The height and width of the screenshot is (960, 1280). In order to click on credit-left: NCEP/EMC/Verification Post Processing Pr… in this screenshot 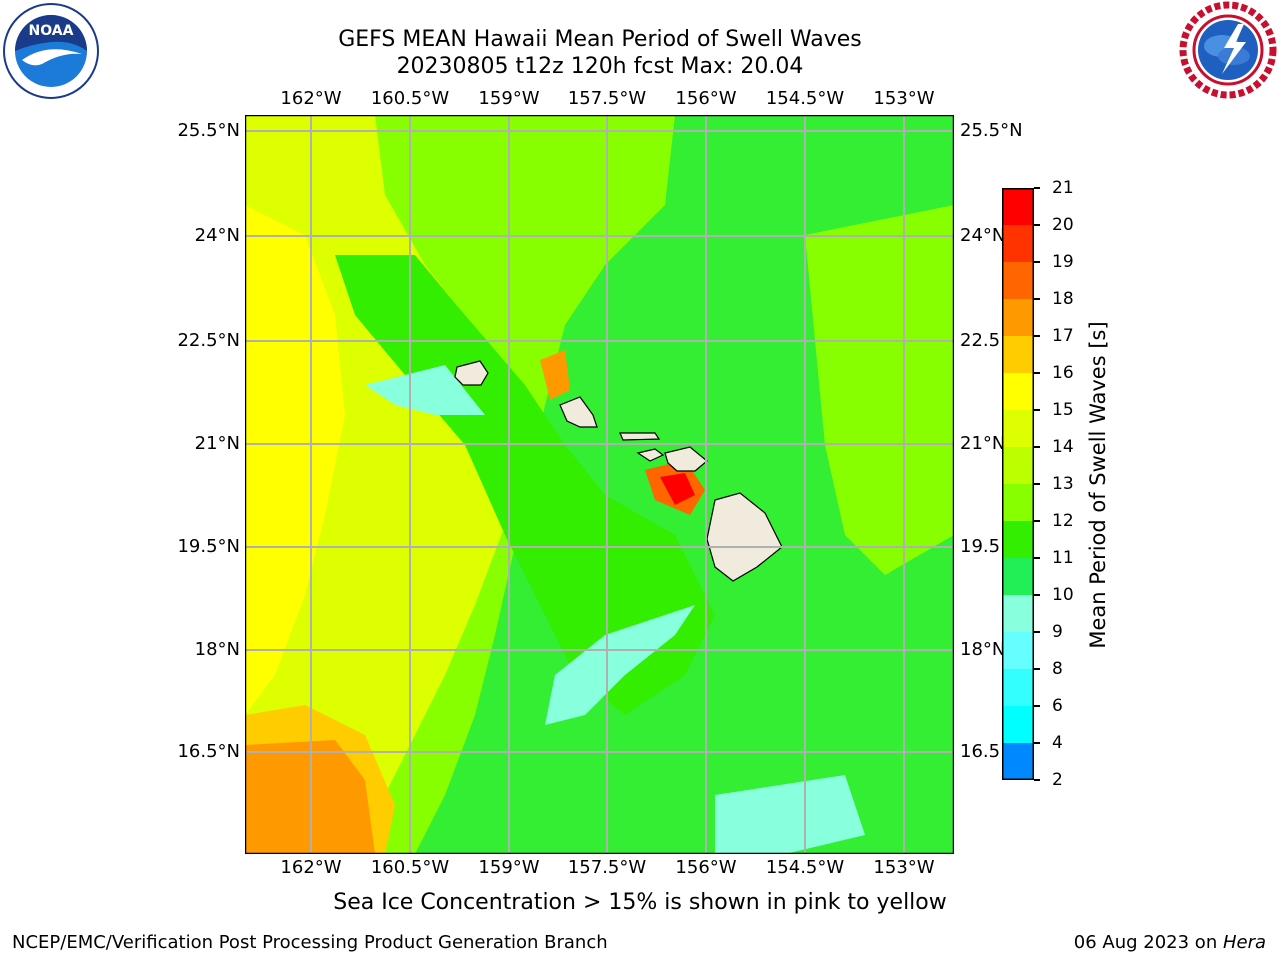, I will do `click(310, 942)`.